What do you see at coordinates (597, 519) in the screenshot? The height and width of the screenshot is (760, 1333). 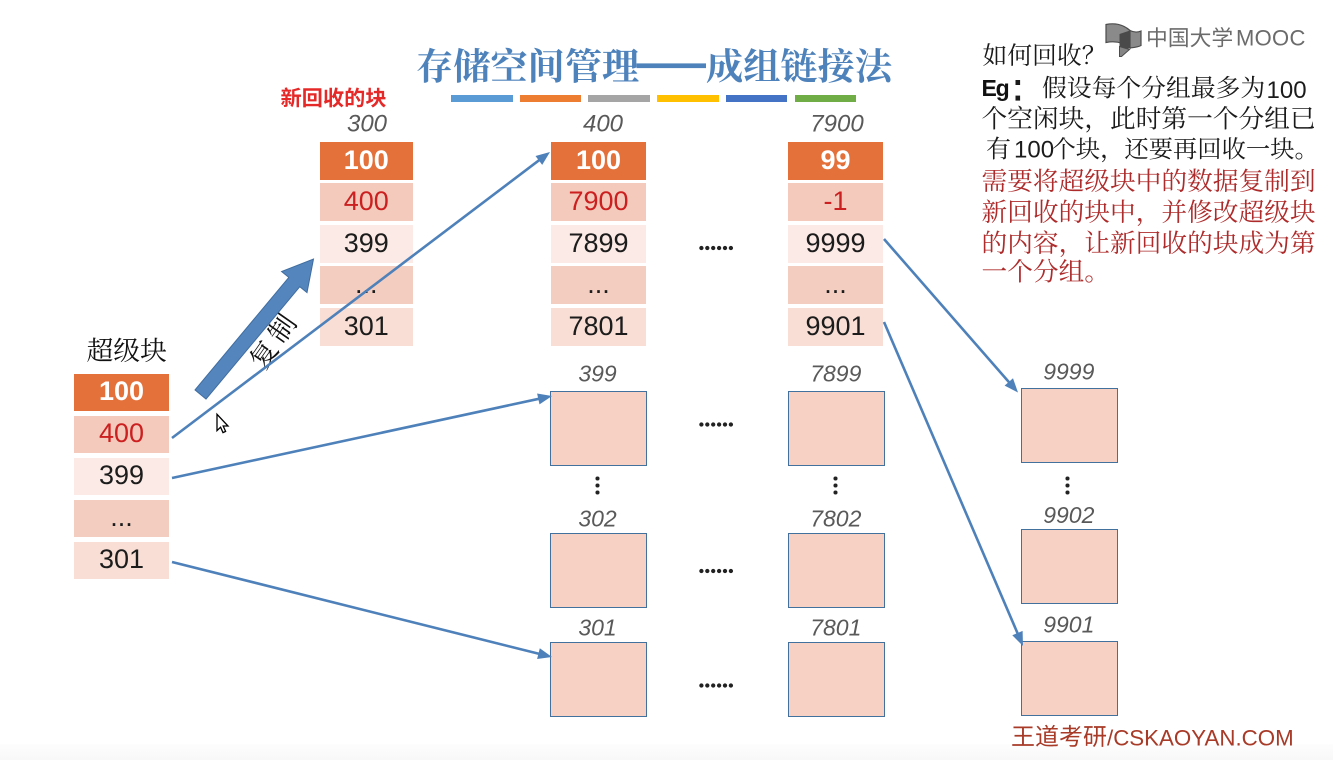 I see `svg-text: 302` at bounding box center [597, 519].